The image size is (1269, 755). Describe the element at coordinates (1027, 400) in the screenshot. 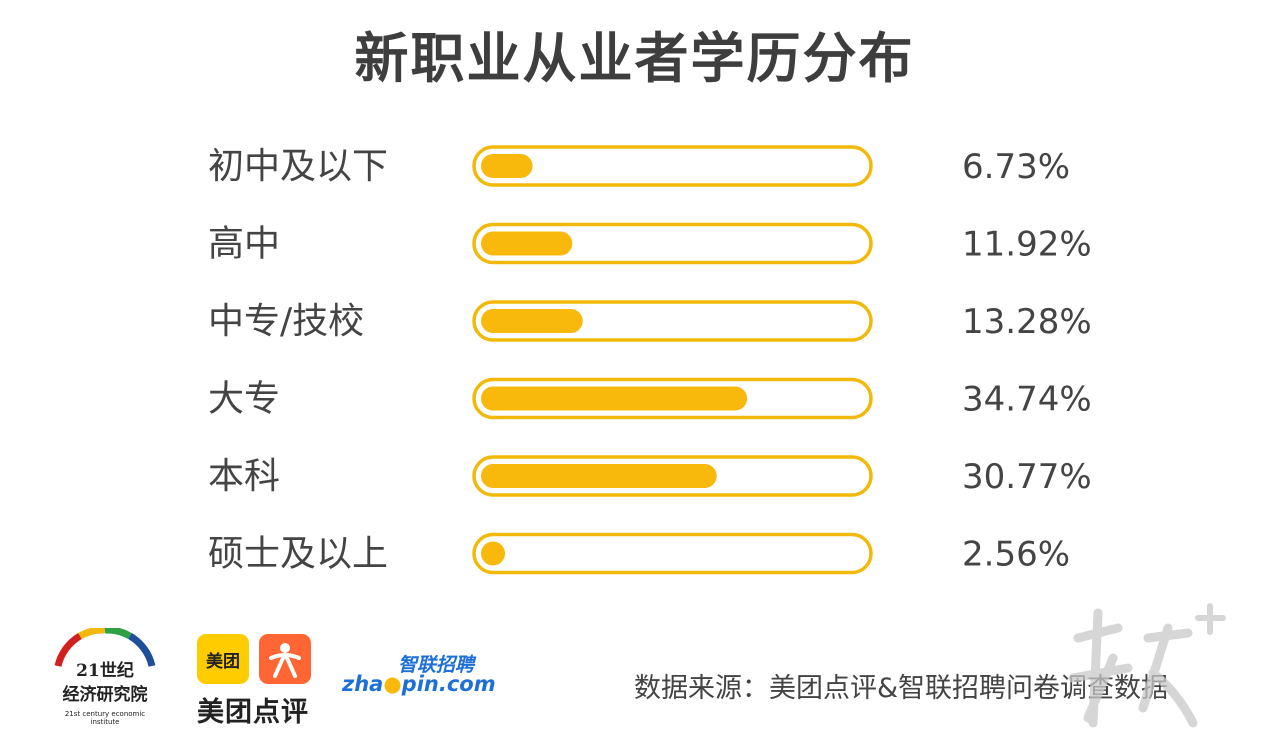

I see `value-label: 34.74%` at that location.